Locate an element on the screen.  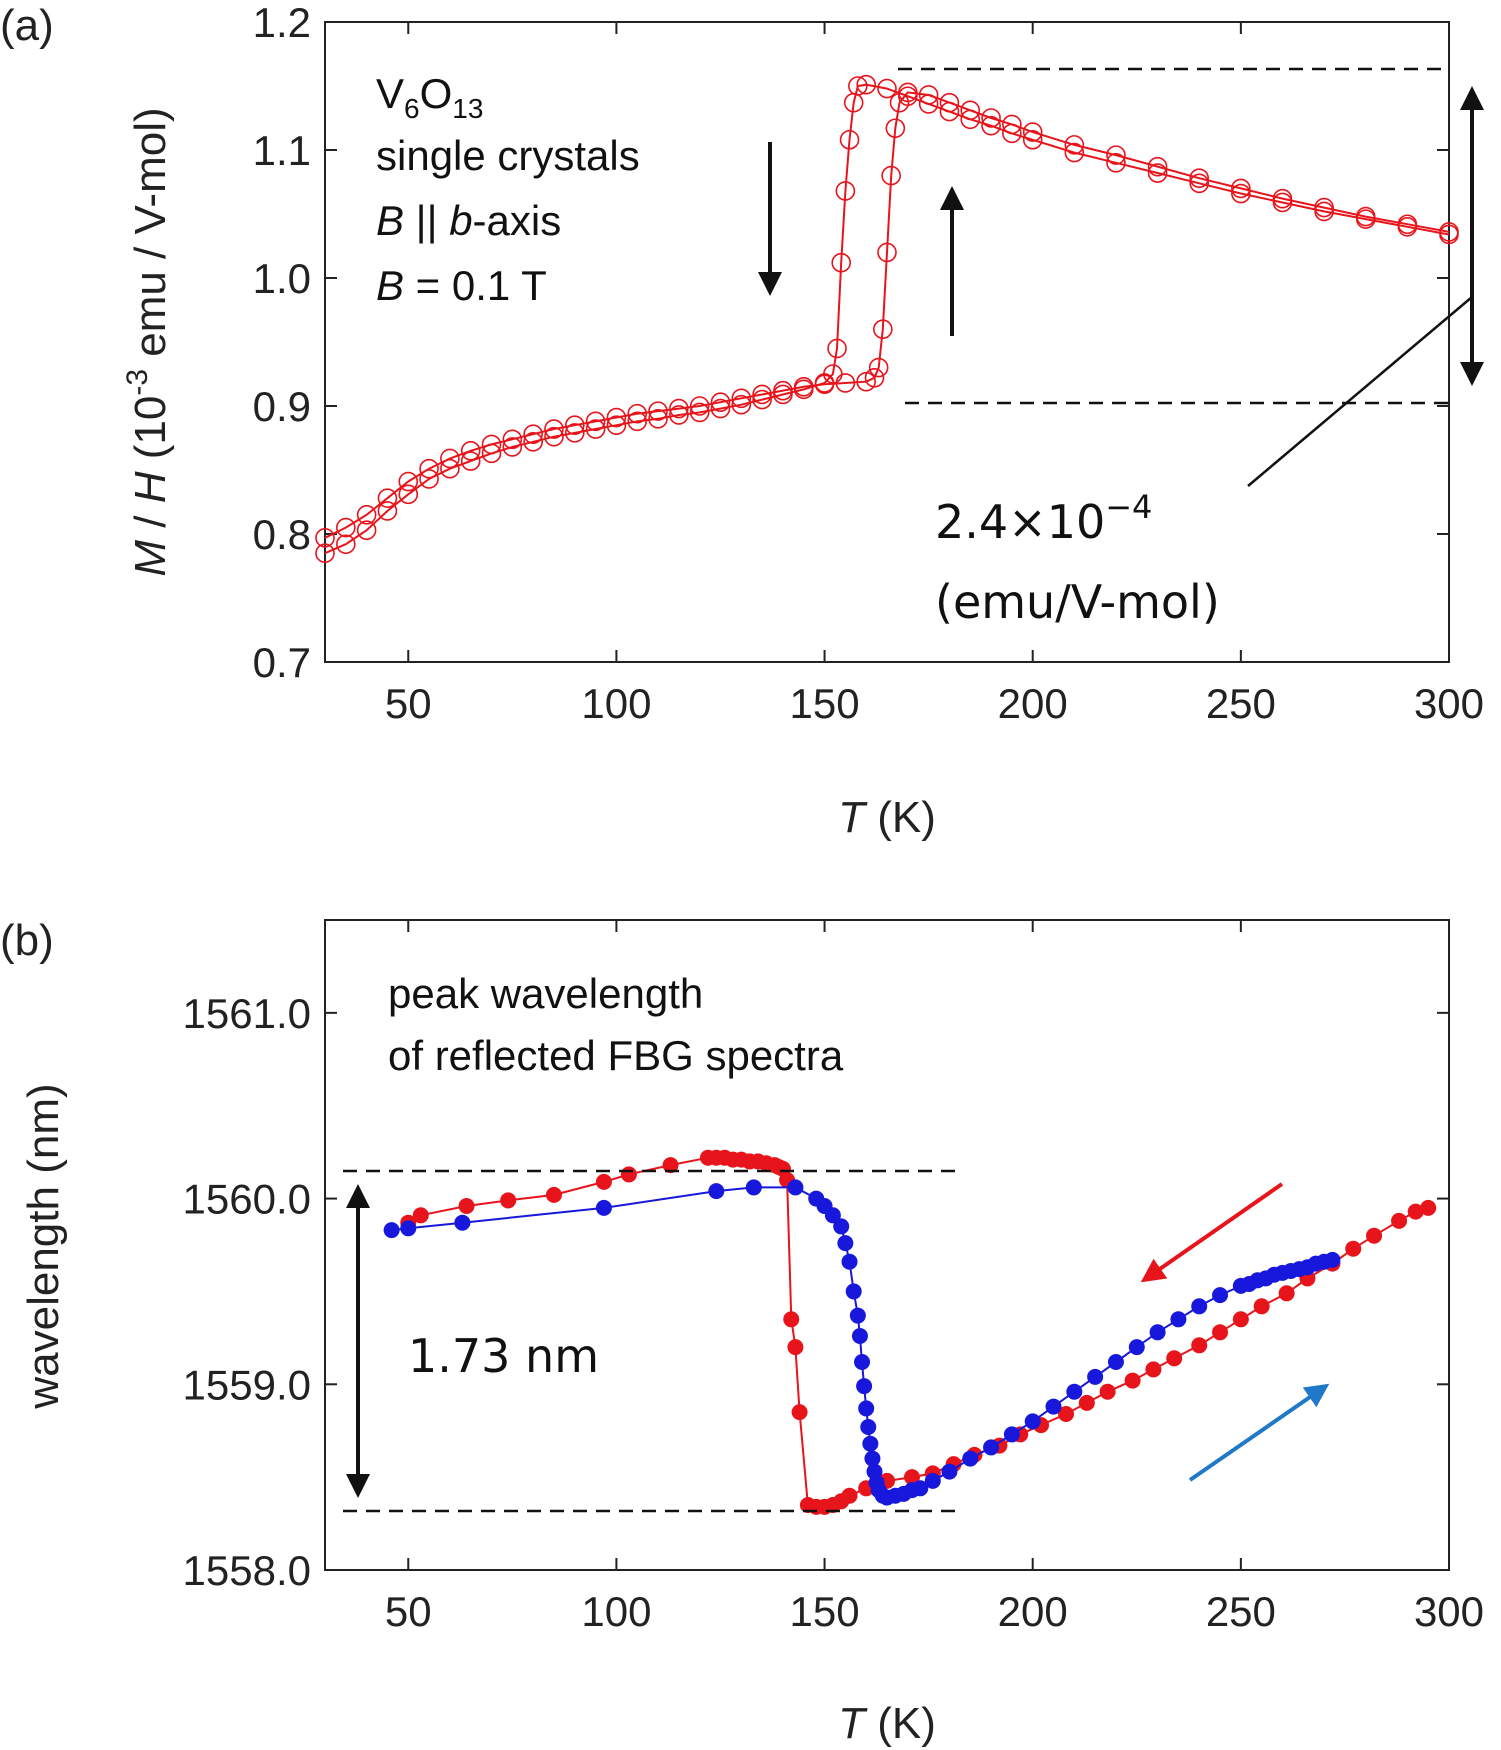
b-x-tick-label: 50 is located at coordinates (408, 1611).